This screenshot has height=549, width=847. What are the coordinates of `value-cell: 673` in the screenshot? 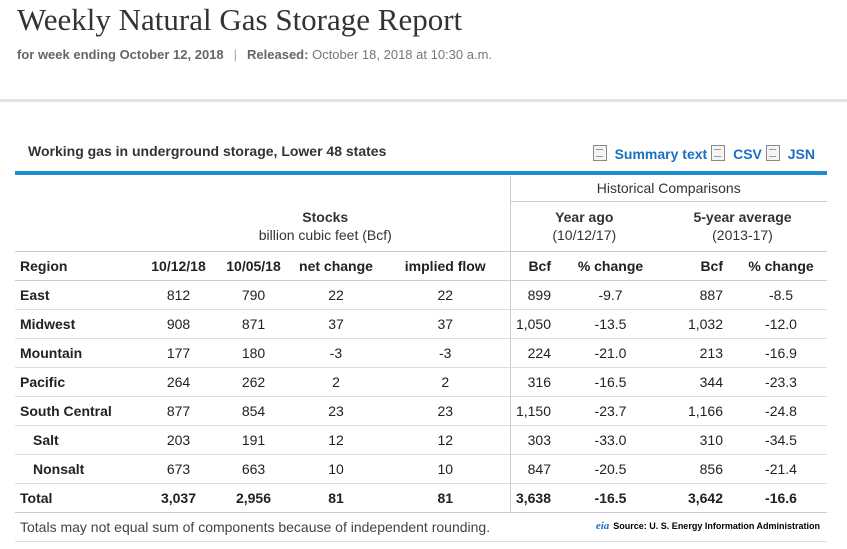 It's located at (178, 469).